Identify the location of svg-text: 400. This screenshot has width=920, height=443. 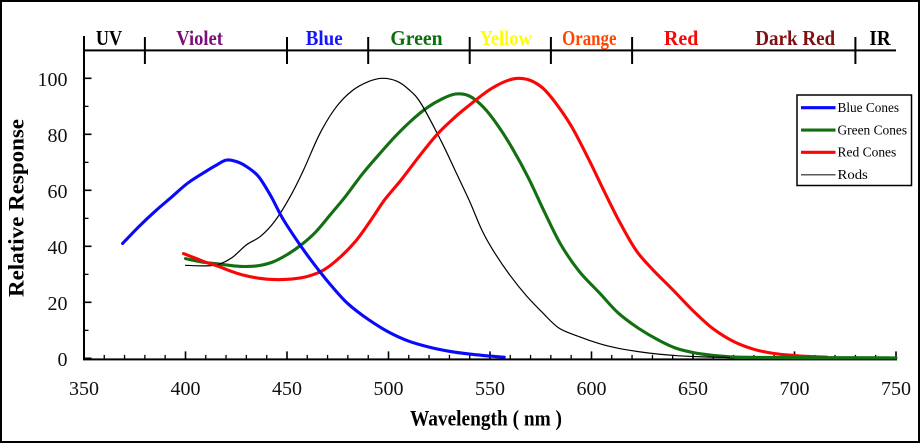
(186, 389).